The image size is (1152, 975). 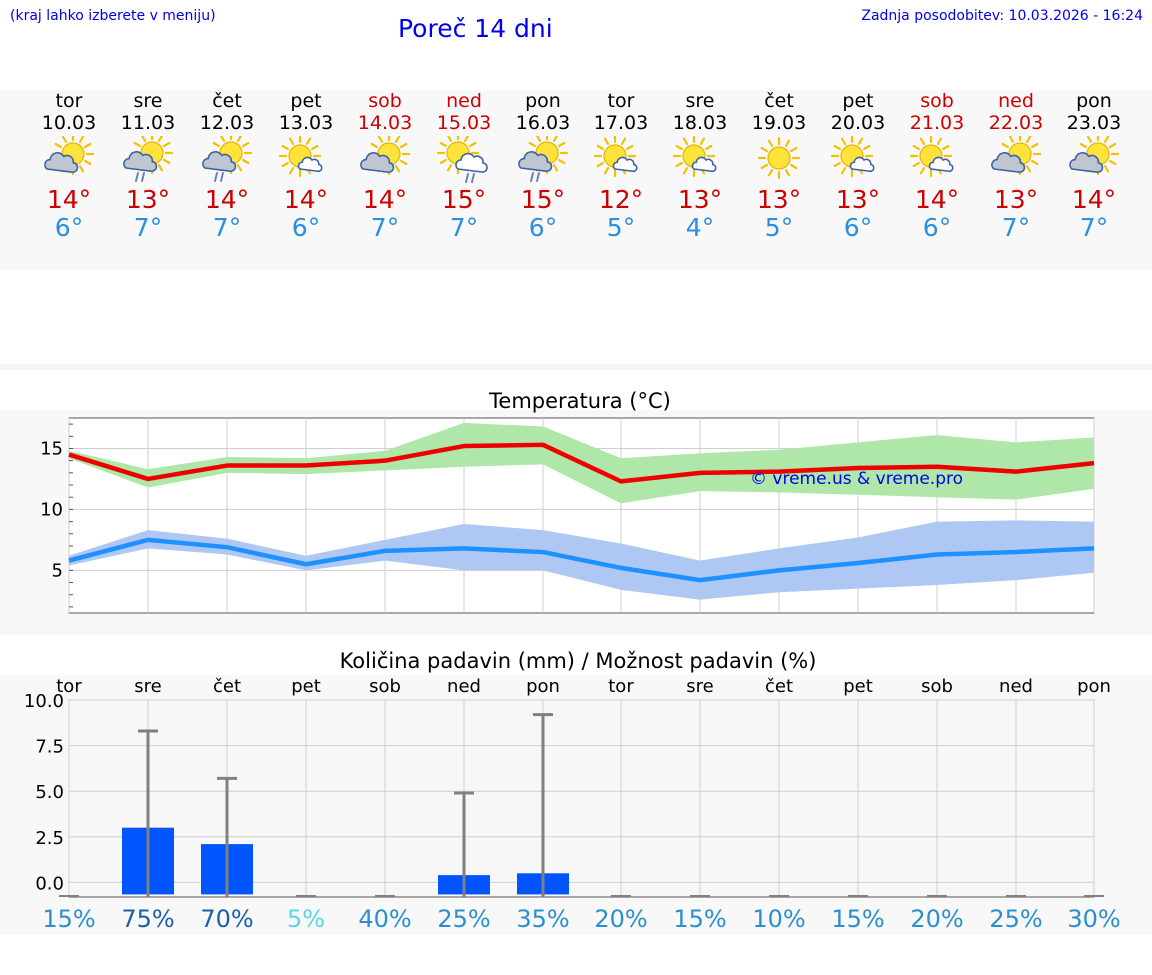 I want to click on day-date: 14.03, so click(x=385, y=123).